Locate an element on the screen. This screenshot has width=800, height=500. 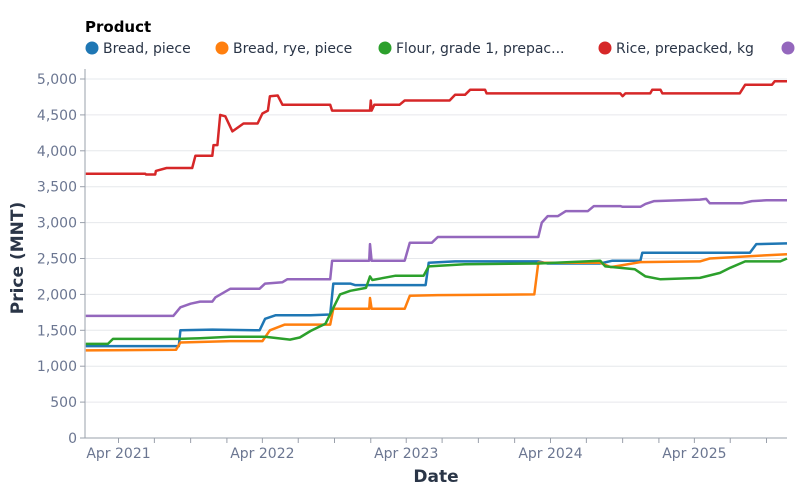
legend-label: Bread, piece is located at coordinates (147, 49).